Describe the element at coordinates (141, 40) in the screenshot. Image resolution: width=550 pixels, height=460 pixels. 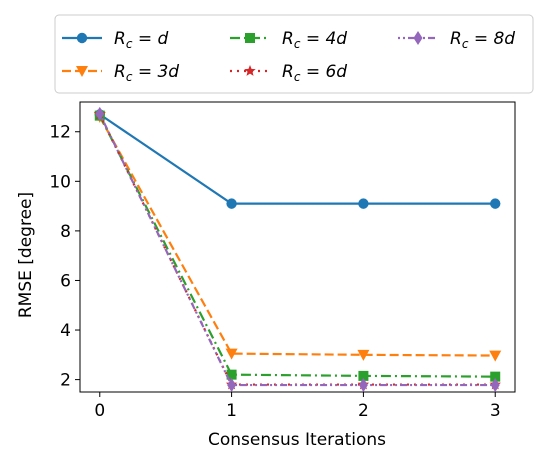
I see `legend-label: Rc = d` at that location.